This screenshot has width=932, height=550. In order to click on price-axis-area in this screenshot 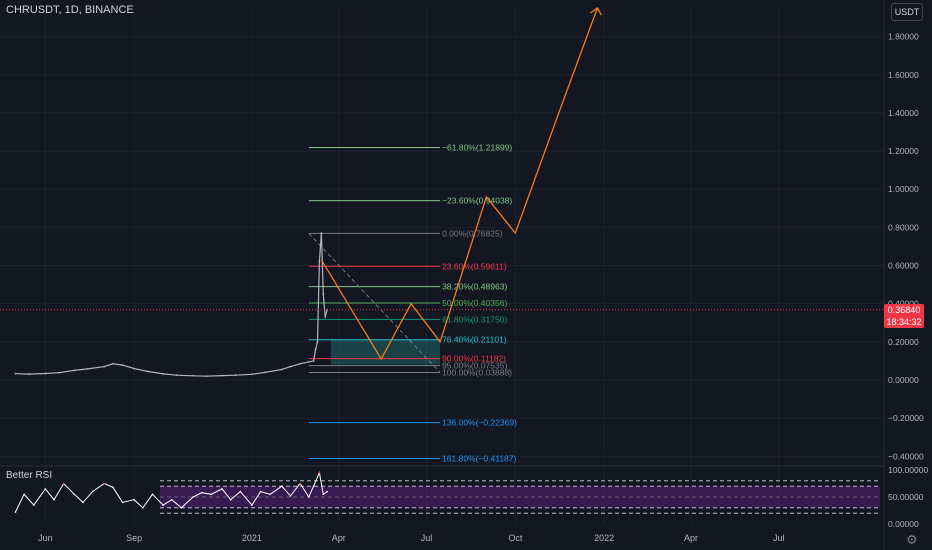, I will do `click(908, 275)`.